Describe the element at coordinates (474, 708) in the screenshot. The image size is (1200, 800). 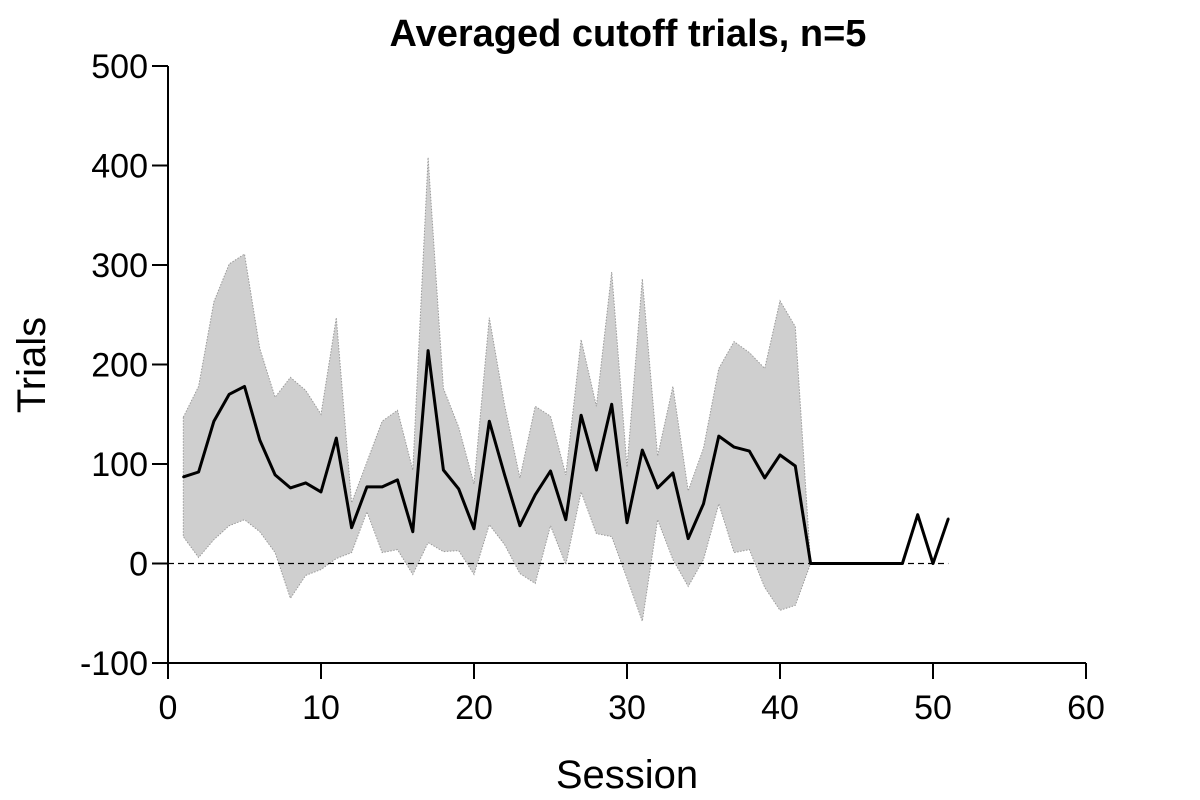
I see `x-tick-label: 20` at that location.